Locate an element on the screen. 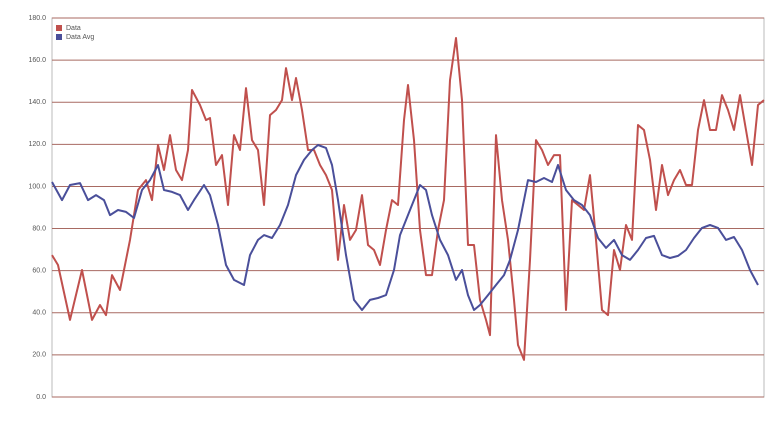 The height and width of the screenshot is (445, 768). y-tick-label: 60.0 is located at coordinates (39, 271).